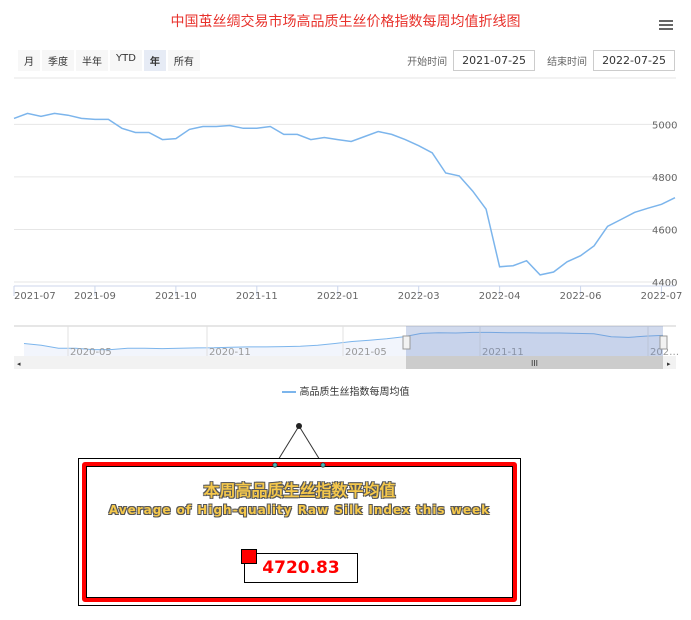  What do you see at coordinates (299, 490) in the screenshot?
I see `card-title-cn: 本周高品质生丝指数平均值` at bounding box center [299, 490].